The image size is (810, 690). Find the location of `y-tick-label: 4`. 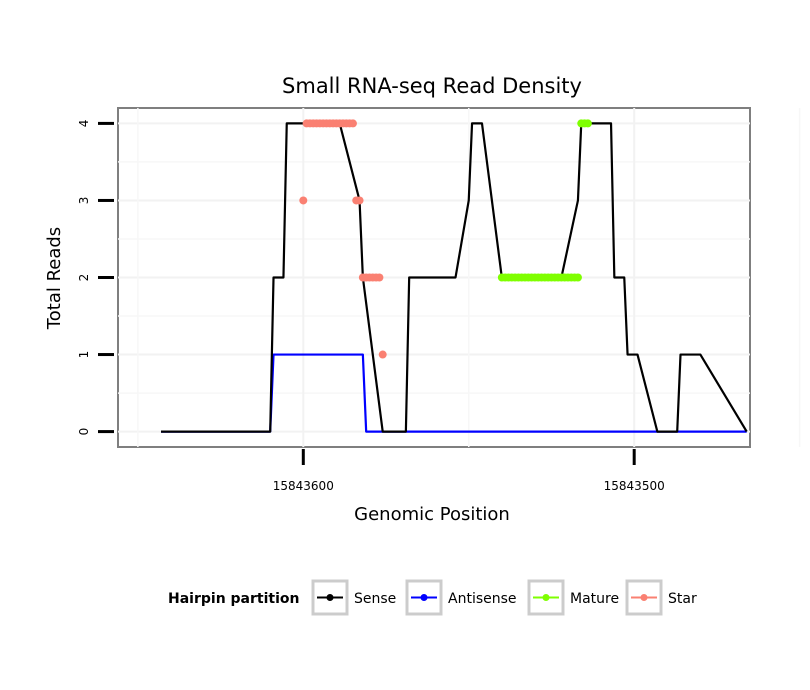

y-tick-label: 4 is located at coordinates (84, 124).